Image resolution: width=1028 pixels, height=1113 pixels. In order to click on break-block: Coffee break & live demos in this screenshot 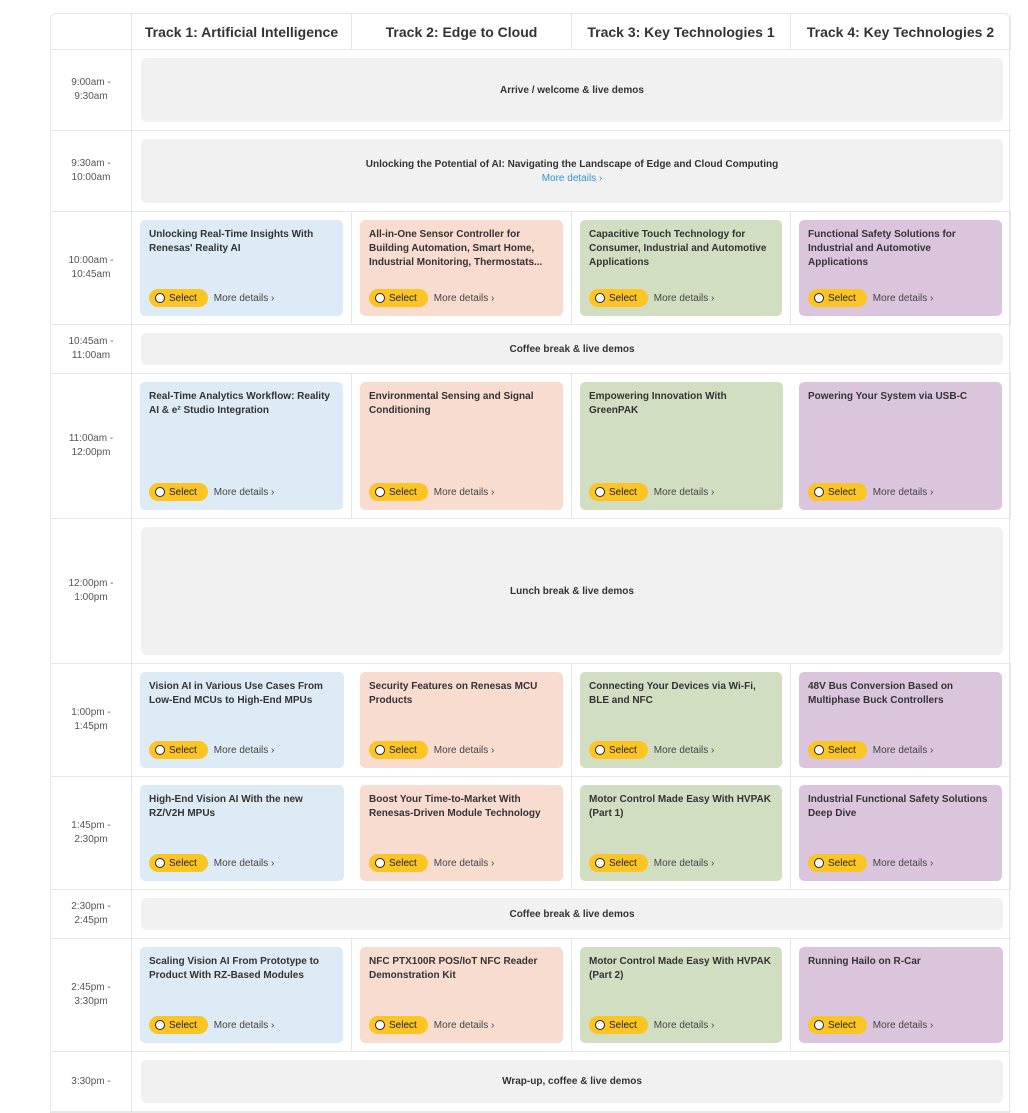, I will do `click(572, 349)`.